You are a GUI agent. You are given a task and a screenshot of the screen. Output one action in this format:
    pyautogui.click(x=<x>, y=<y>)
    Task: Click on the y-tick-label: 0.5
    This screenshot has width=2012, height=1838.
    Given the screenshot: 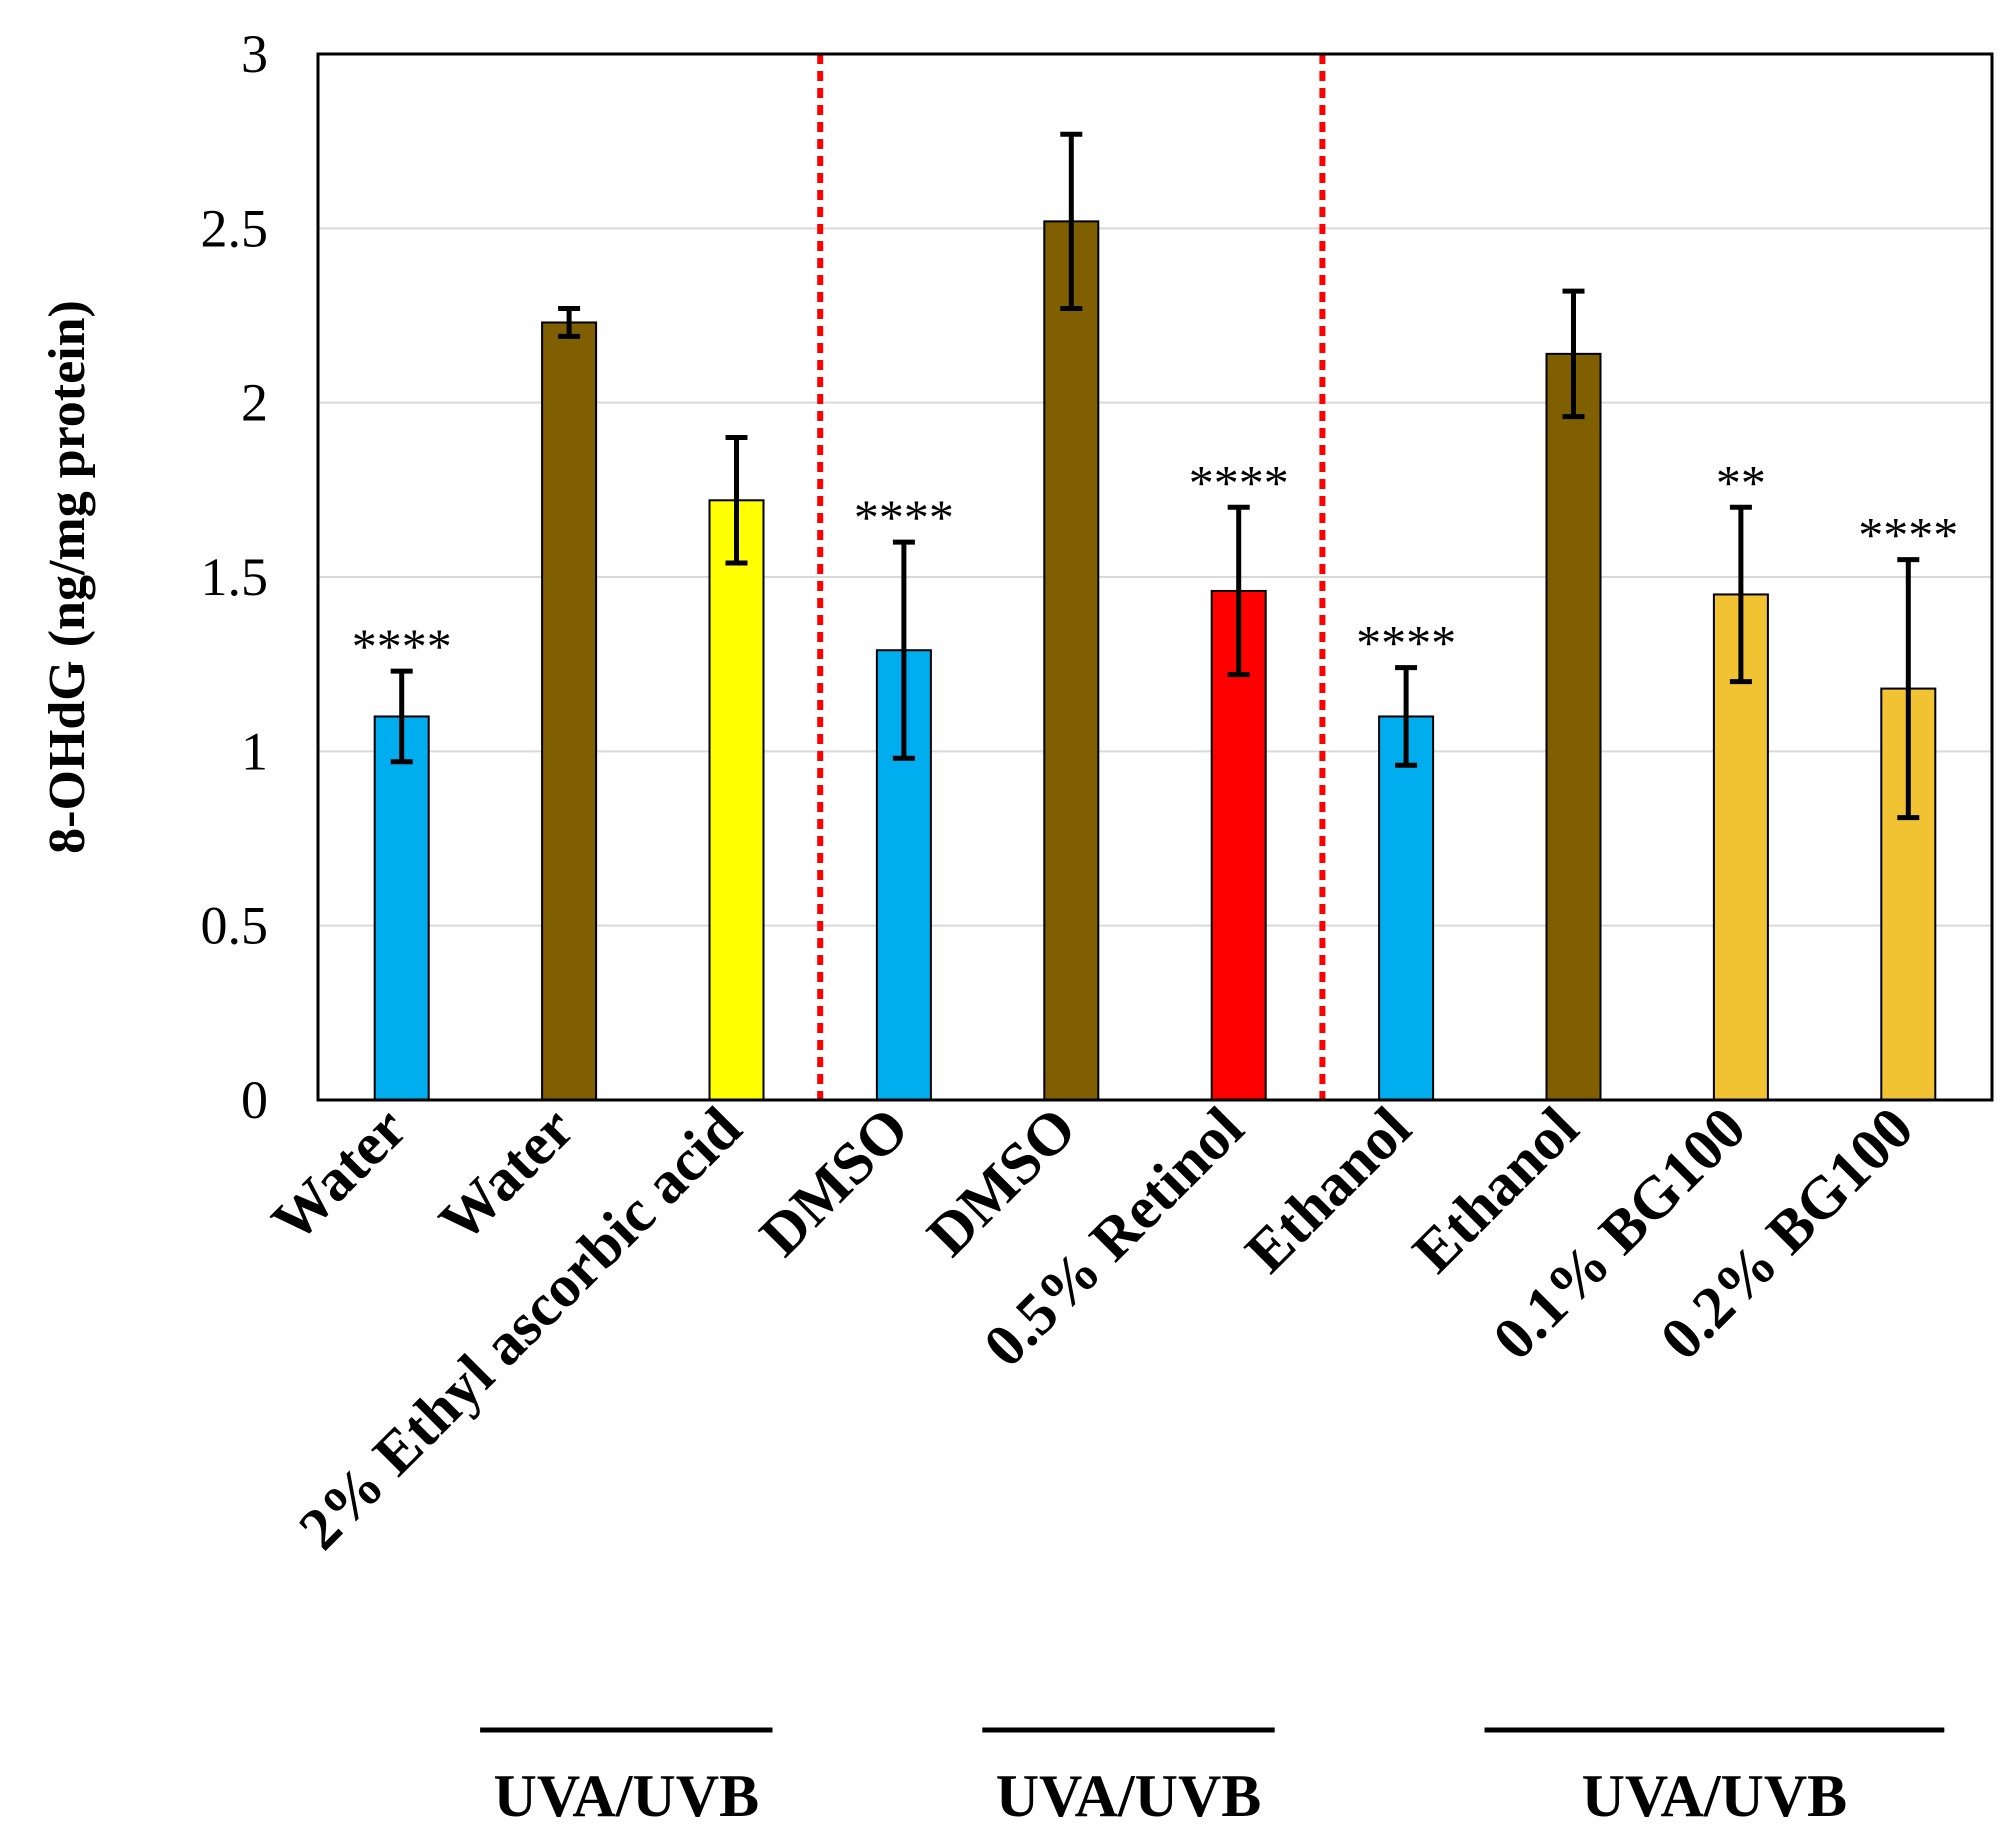 What is the action you would take?
    pyautogui.click(x=235, y=926)
    